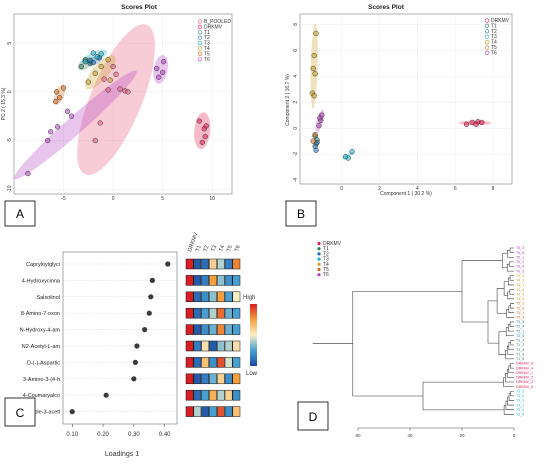 The height and width of the screenshot is (466, 550). Describe the element at coordinates (207, 49) in the screenshot. I see `panel-a-legend-label-t4: T4` at that location.